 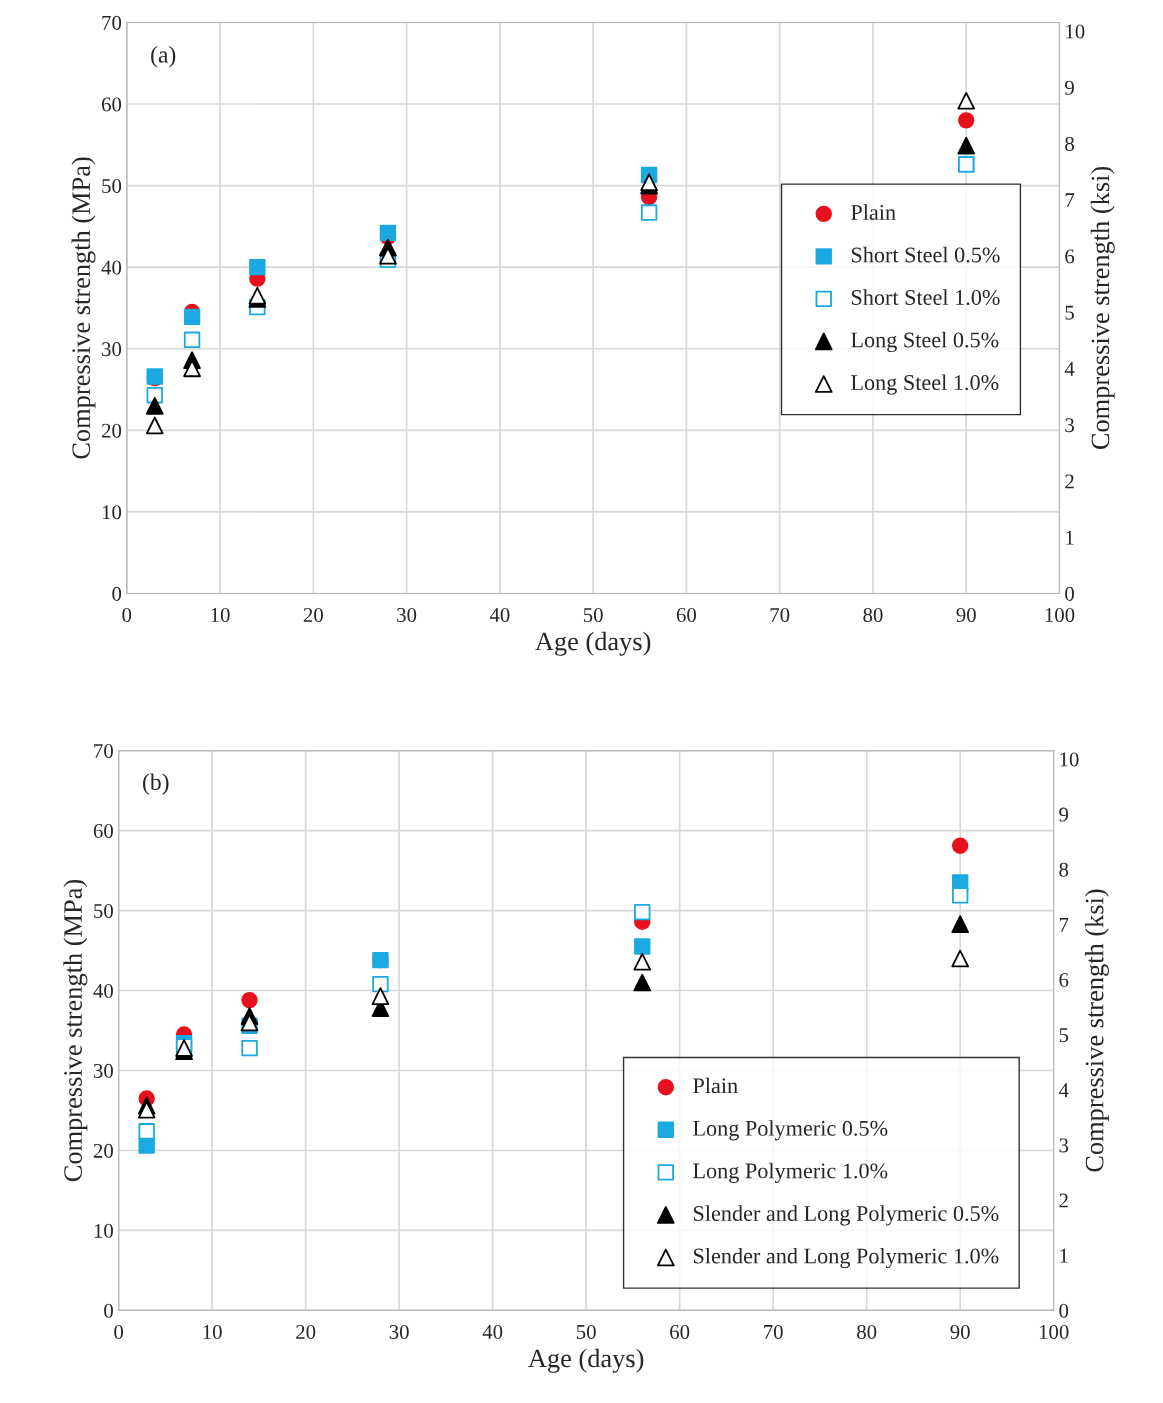 I want to click on legend-label: Slender and Long Polymeric 0.5%, so click(x=846, y=1215).